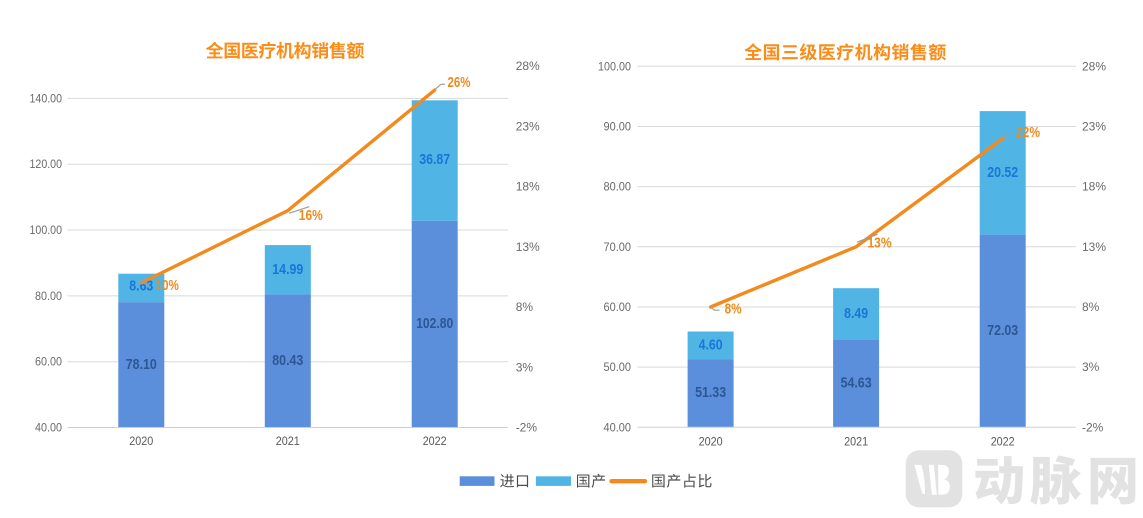 The height and width of the screenshot is (518, 1143). What do you see at coordinates (711, 345) in the screenshot?
I see `svg-text: 4.60` at bounding box center [711, 345].